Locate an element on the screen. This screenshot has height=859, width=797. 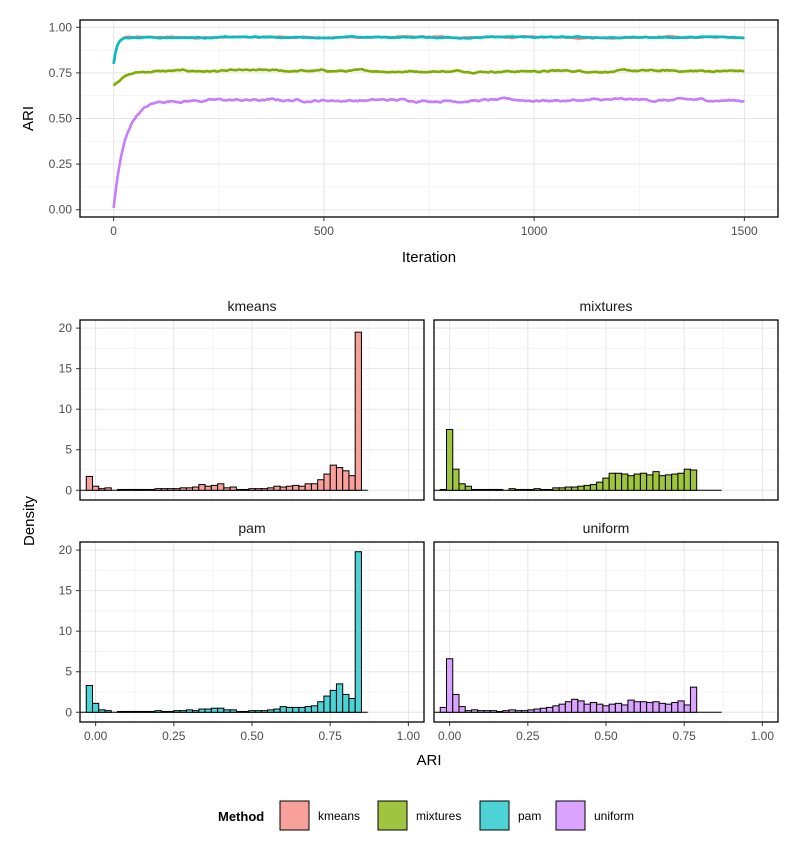
line-chart-y-axis-label: ARI is located at coordinates (28, 118).